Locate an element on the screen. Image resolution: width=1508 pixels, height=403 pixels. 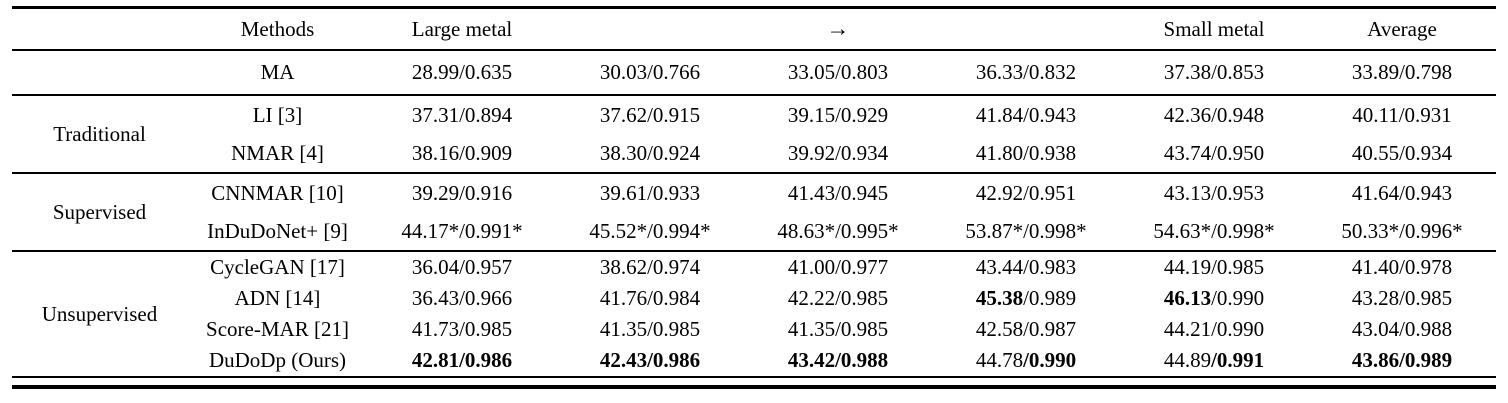
group-label: Supervised is located at coordinates (99, 211).